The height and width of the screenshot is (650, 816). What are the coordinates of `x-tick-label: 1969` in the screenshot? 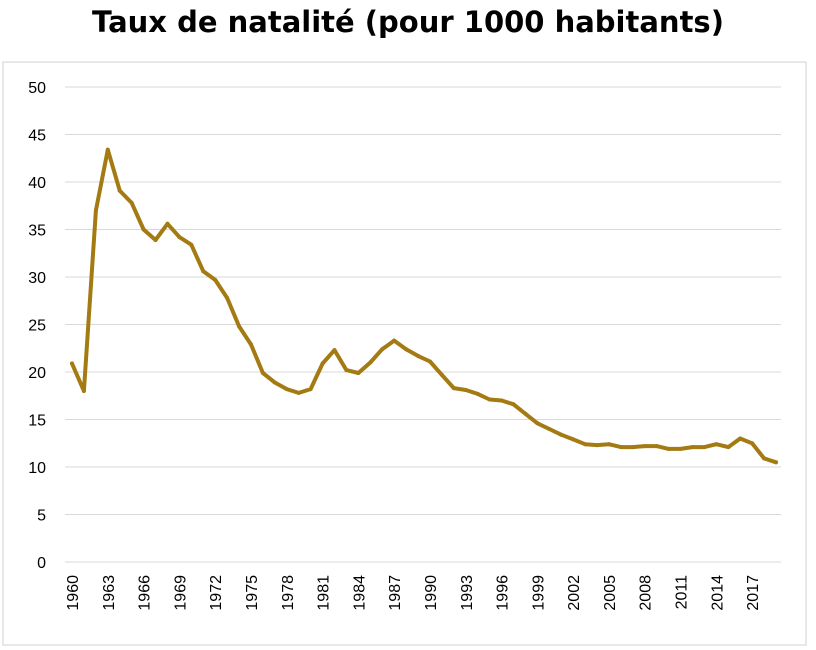 It's located at (180, 593).